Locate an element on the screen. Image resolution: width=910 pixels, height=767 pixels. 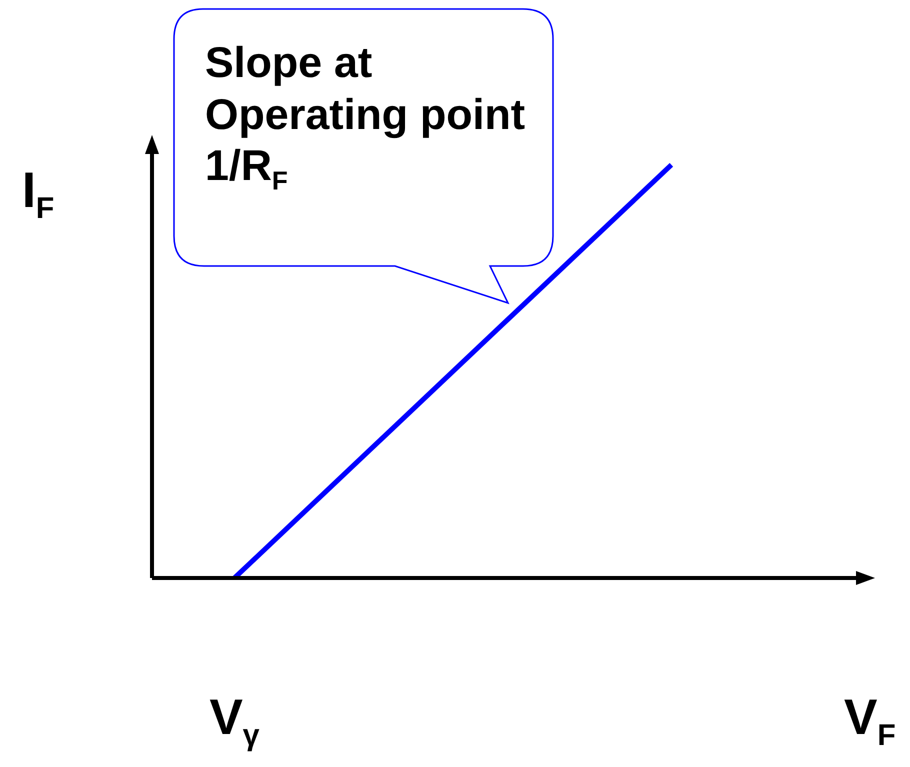
x-tick-label: V$_{γ}$ is located at coordinates (234, 720).